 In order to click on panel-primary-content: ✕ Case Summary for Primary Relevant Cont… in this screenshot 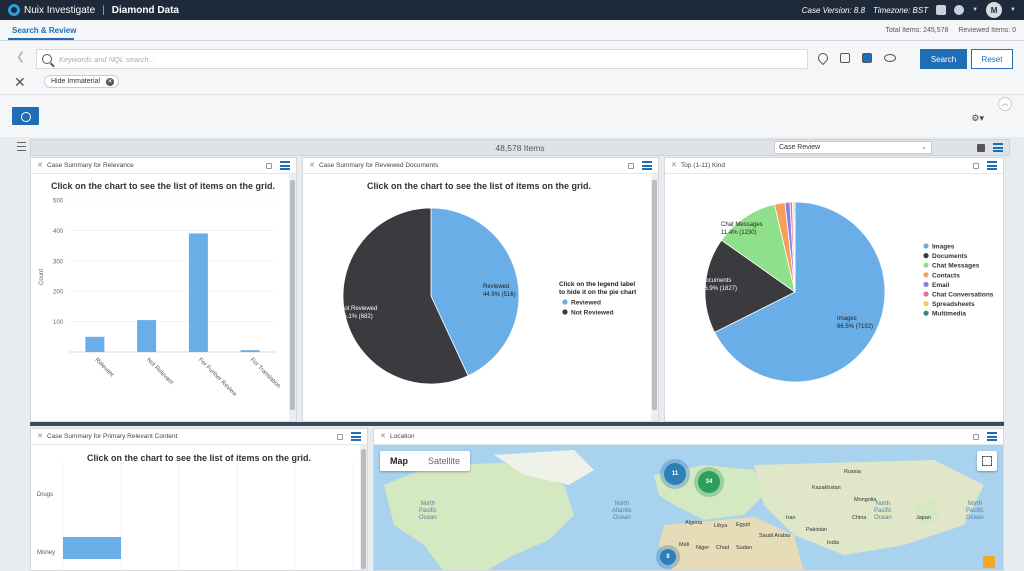, I will do `click(199, 499)`.